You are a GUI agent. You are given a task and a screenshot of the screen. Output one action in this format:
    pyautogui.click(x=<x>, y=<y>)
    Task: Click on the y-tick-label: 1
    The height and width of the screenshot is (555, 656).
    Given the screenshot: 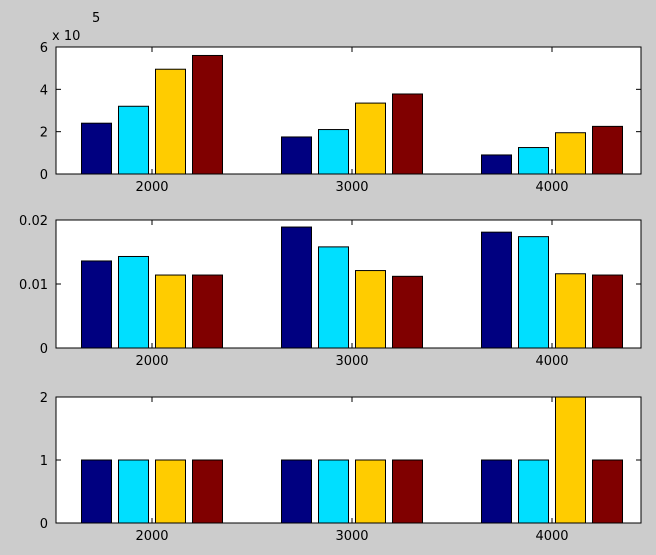 What is the action you would take?
    pyautogui.click(x=44, y=461)
    